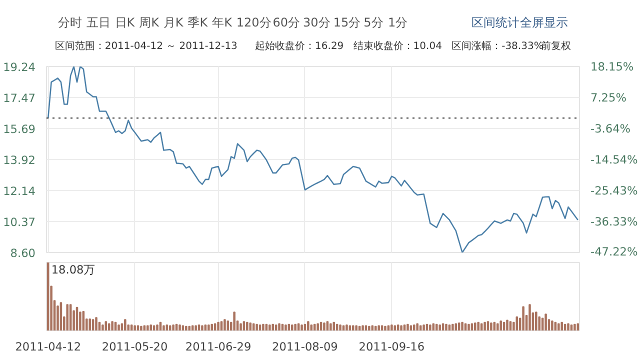  I want to click on text: 日K, so click(125, 23).